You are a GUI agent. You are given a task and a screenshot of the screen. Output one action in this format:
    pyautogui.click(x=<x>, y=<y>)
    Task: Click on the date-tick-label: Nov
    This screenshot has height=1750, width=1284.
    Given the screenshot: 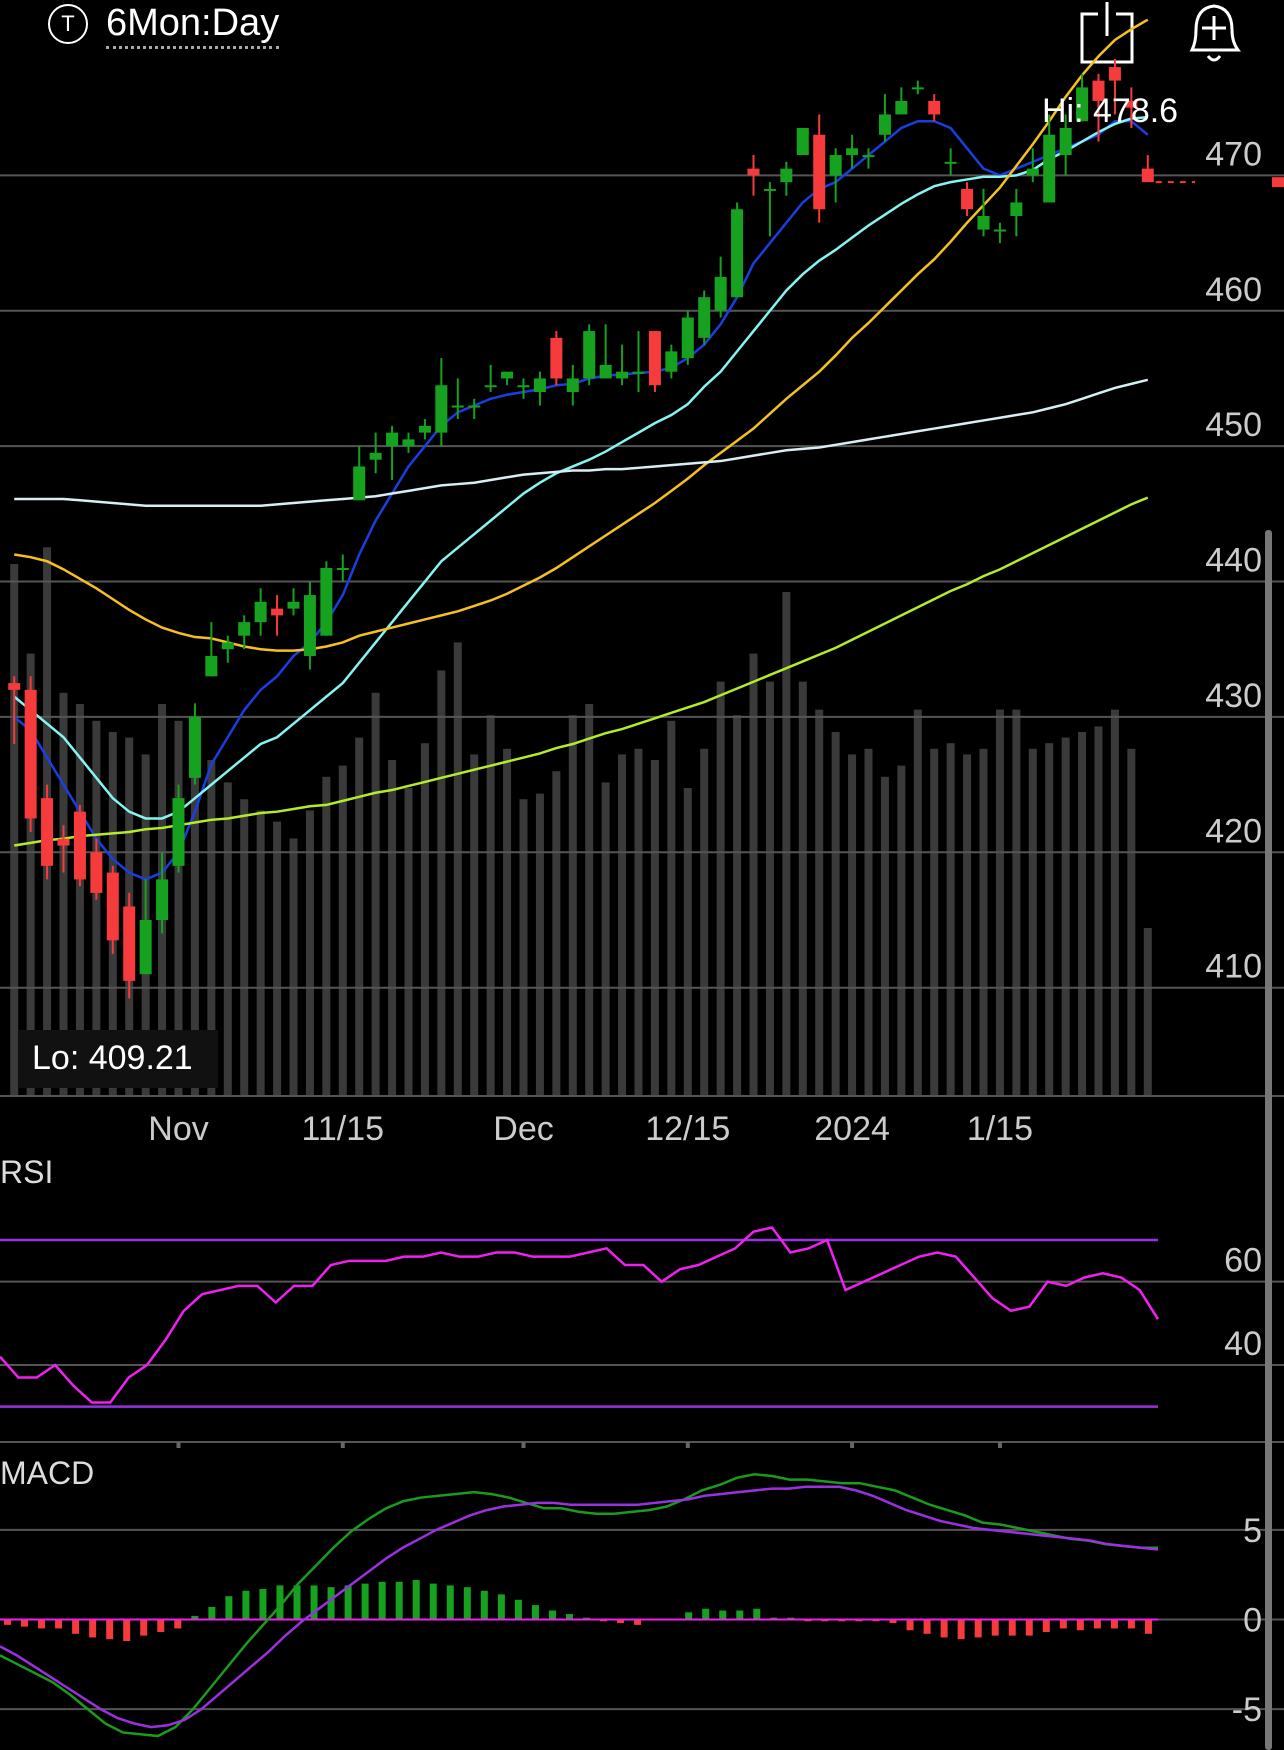 What is the action you would take?
    pyautogui.click(x=178, y=1129)
    